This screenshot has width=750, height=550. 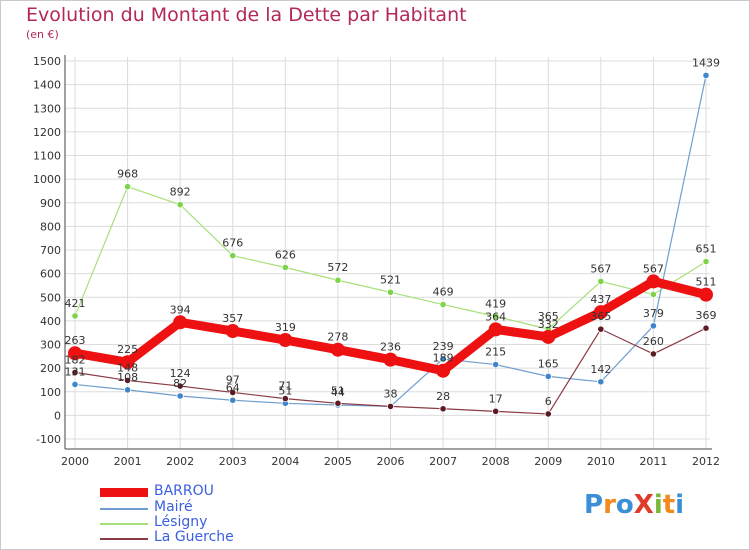 What do you see at coordinates (390, 279) in the screenshot?
I see `data-label: 521` at bounding box center [390, 279].